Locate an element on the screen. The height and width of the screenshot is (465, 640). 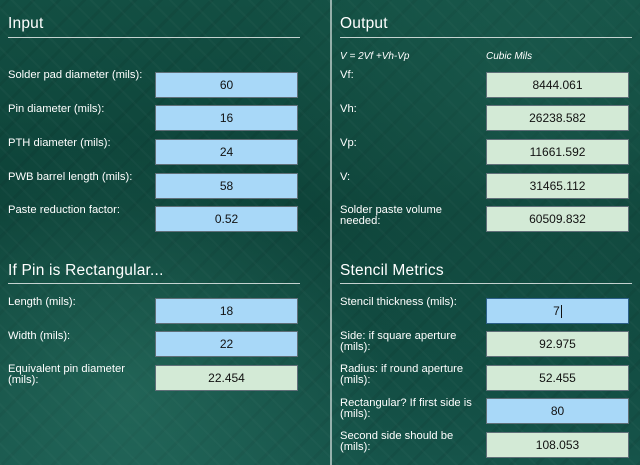
equivalent-pin-diameter-label: Equivalent pin diameter (mils): is located at coordinates (66, 374).